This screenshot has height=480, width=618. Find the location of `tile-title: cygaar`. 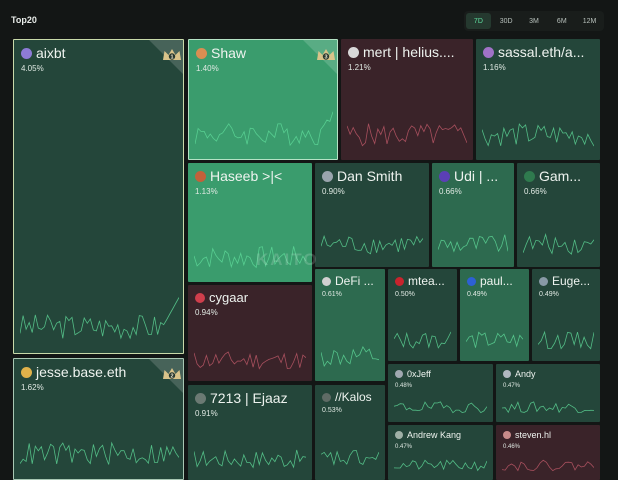

tile-title: cygaar is located at coordinates (221, 297).